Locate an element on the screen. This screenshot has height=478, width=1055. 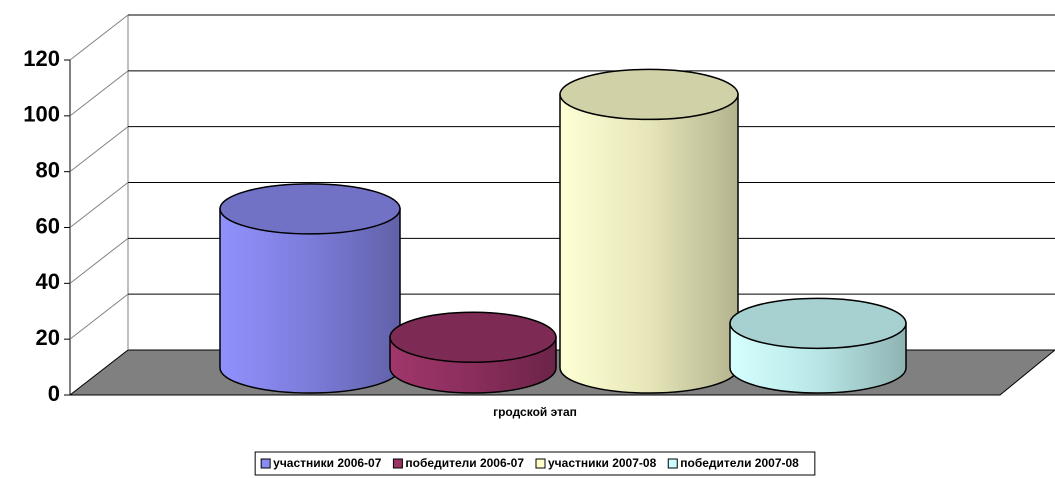
x-category-label: гродской этап is located at coordinates (535, 412).